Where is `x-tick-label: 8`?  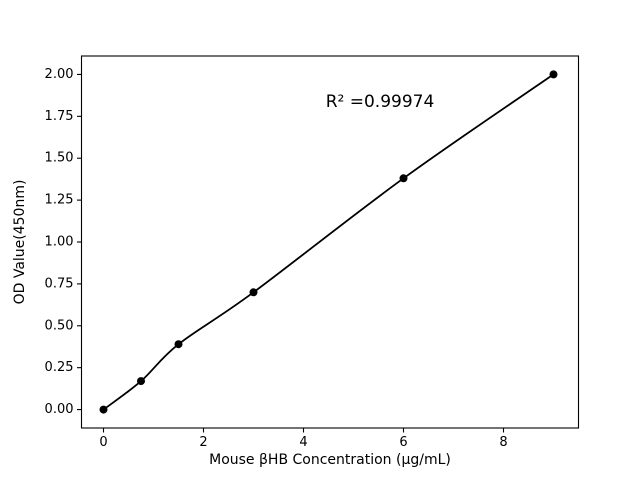
x-tick-label: 8 is located at coordinates (503, 442).